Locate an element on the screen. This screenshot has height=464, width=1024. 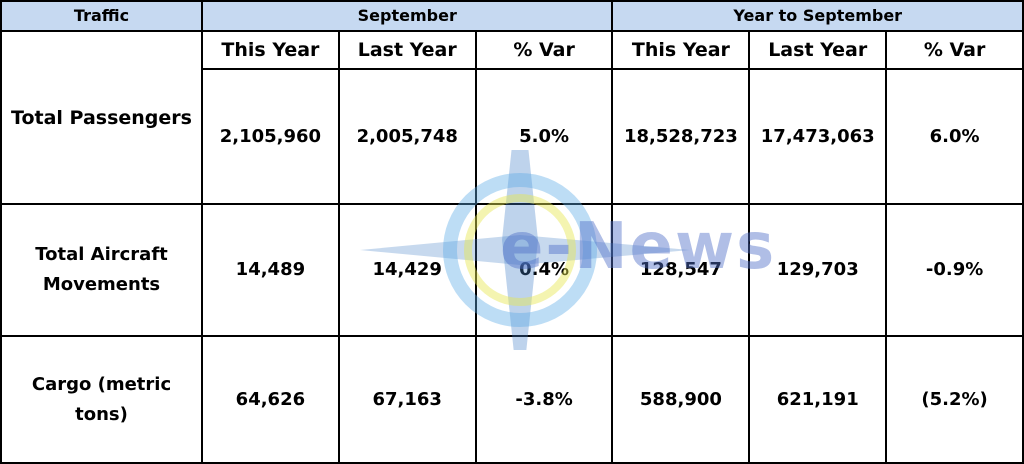
data-cell: 0.4% is located at coordinates (544, 270).